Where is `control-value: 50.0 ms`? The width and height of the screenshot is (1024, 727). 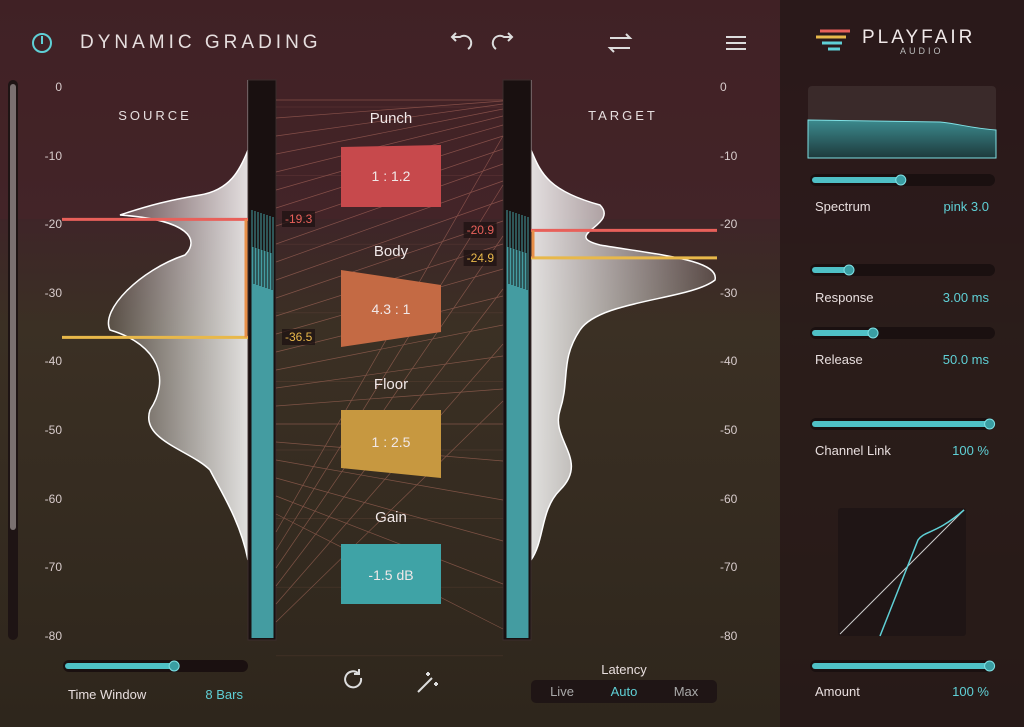 control-value: 50.0 ms is located at coordinates (965, 359).